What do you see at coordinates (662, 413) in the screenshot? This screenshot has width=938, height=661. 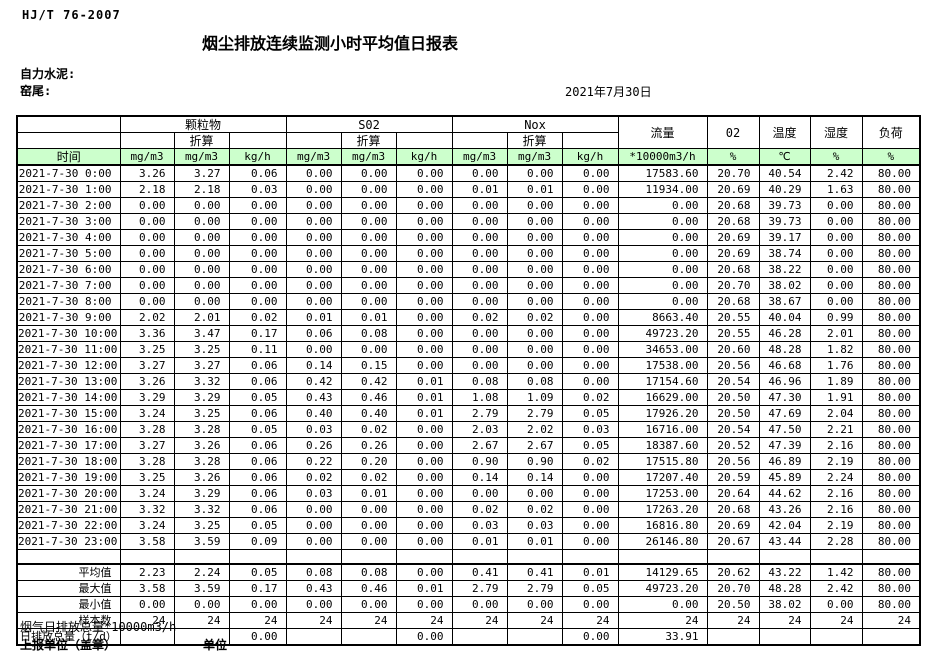 I see `value-cell: 17926.20` at bounding box center [662, 413].